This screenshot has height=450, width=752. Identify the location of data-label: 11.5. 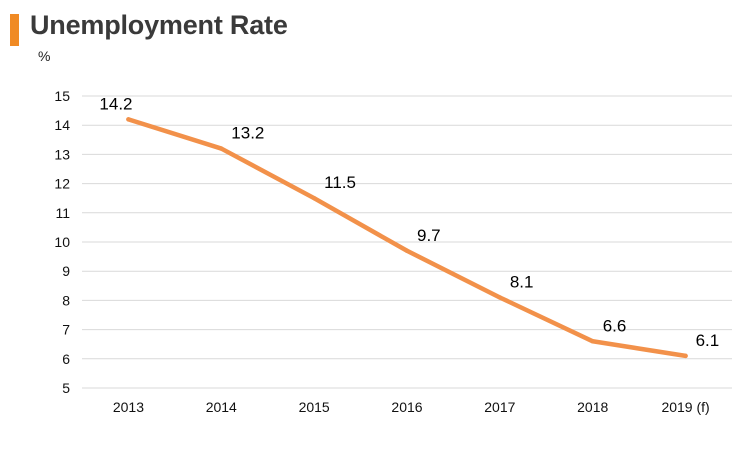
(340, 182).